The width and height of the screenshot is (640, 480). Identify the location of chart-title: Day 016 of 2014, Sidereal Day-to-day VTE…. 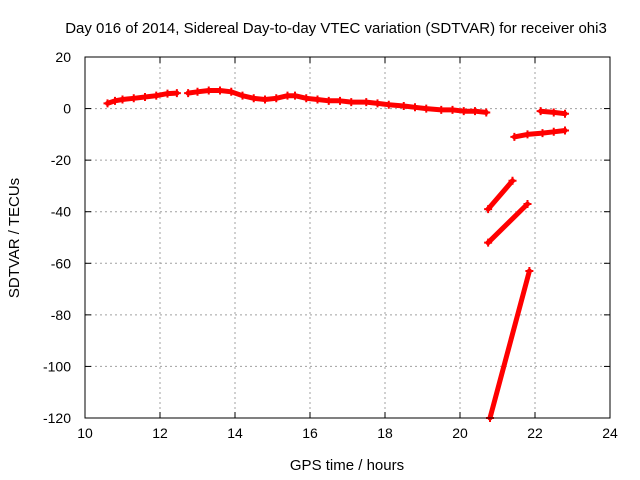
(336, 28).